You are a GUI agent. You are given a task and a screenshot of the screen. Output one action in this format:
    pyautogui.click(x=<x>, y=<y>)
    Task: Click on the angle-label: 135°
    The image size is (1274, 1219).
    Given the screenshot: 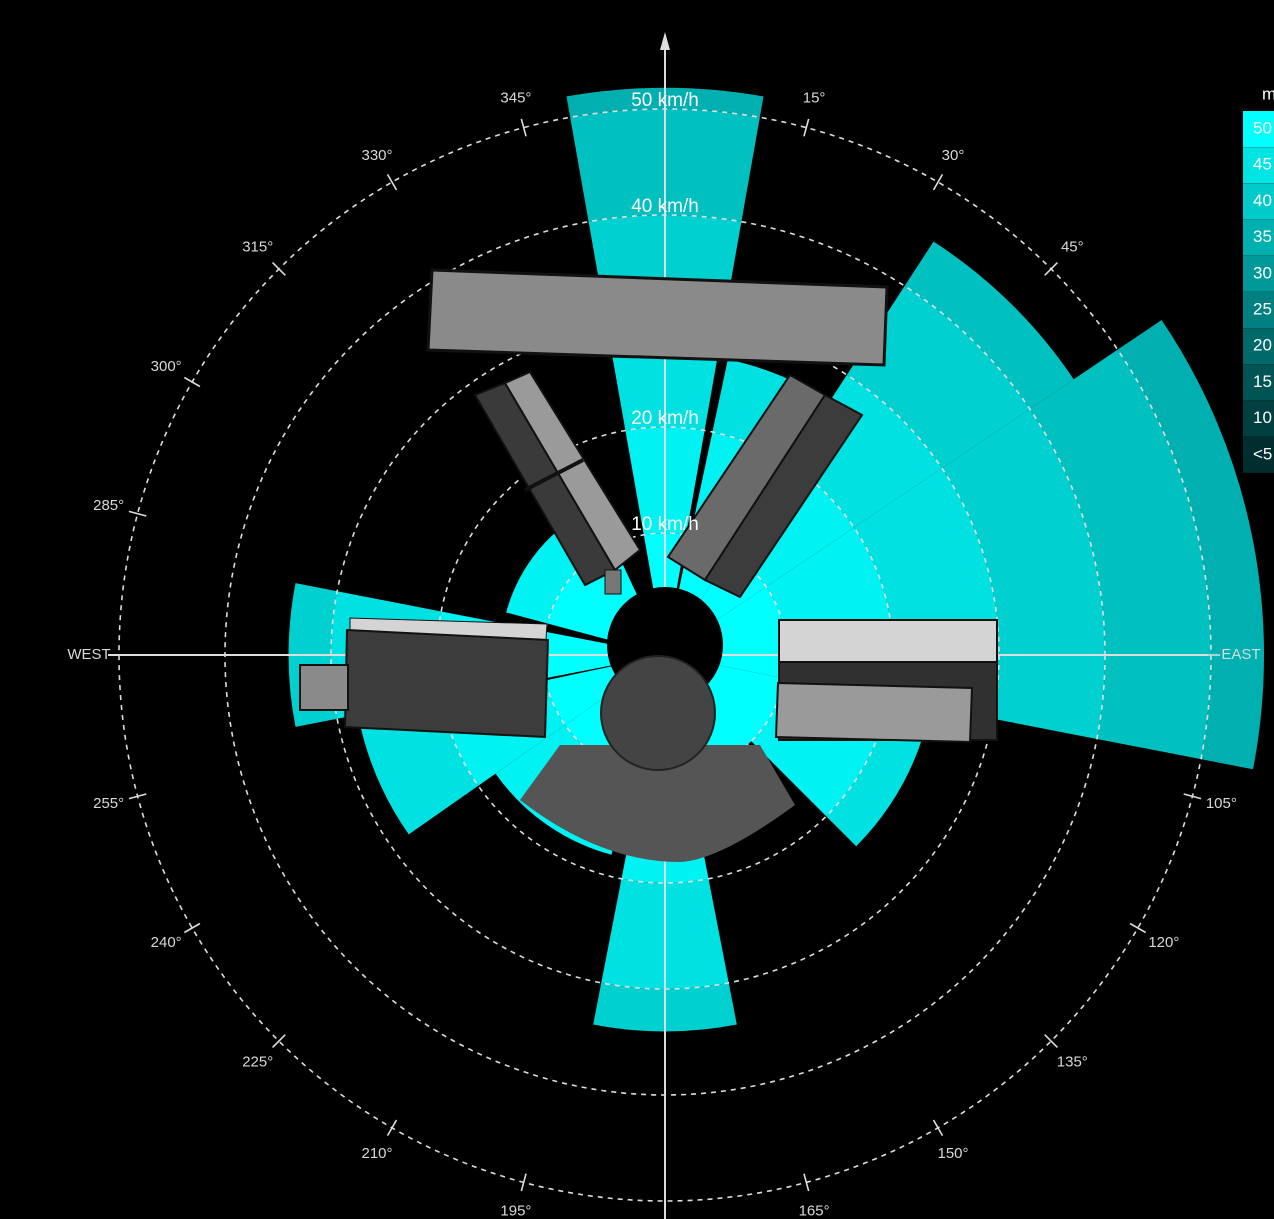 What is the action you would take?
    pyautogui.click(x=1072, y=1061)
    